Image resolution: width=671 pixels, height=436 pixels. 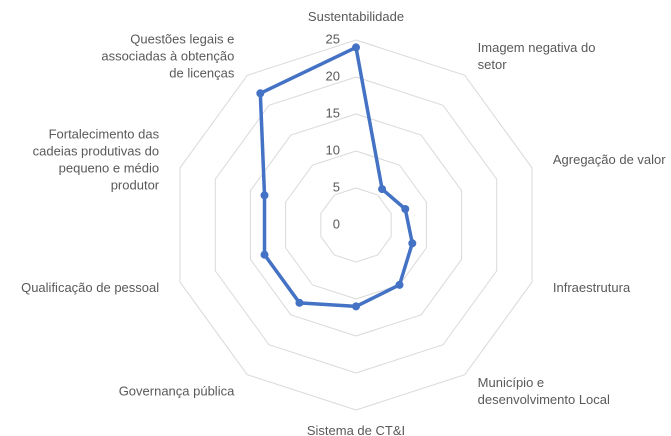 What do you see at coordinates (109, 168) in the screenshot?
I see `category-label-line: pequeno e médio` at bounding box center [109, 168].